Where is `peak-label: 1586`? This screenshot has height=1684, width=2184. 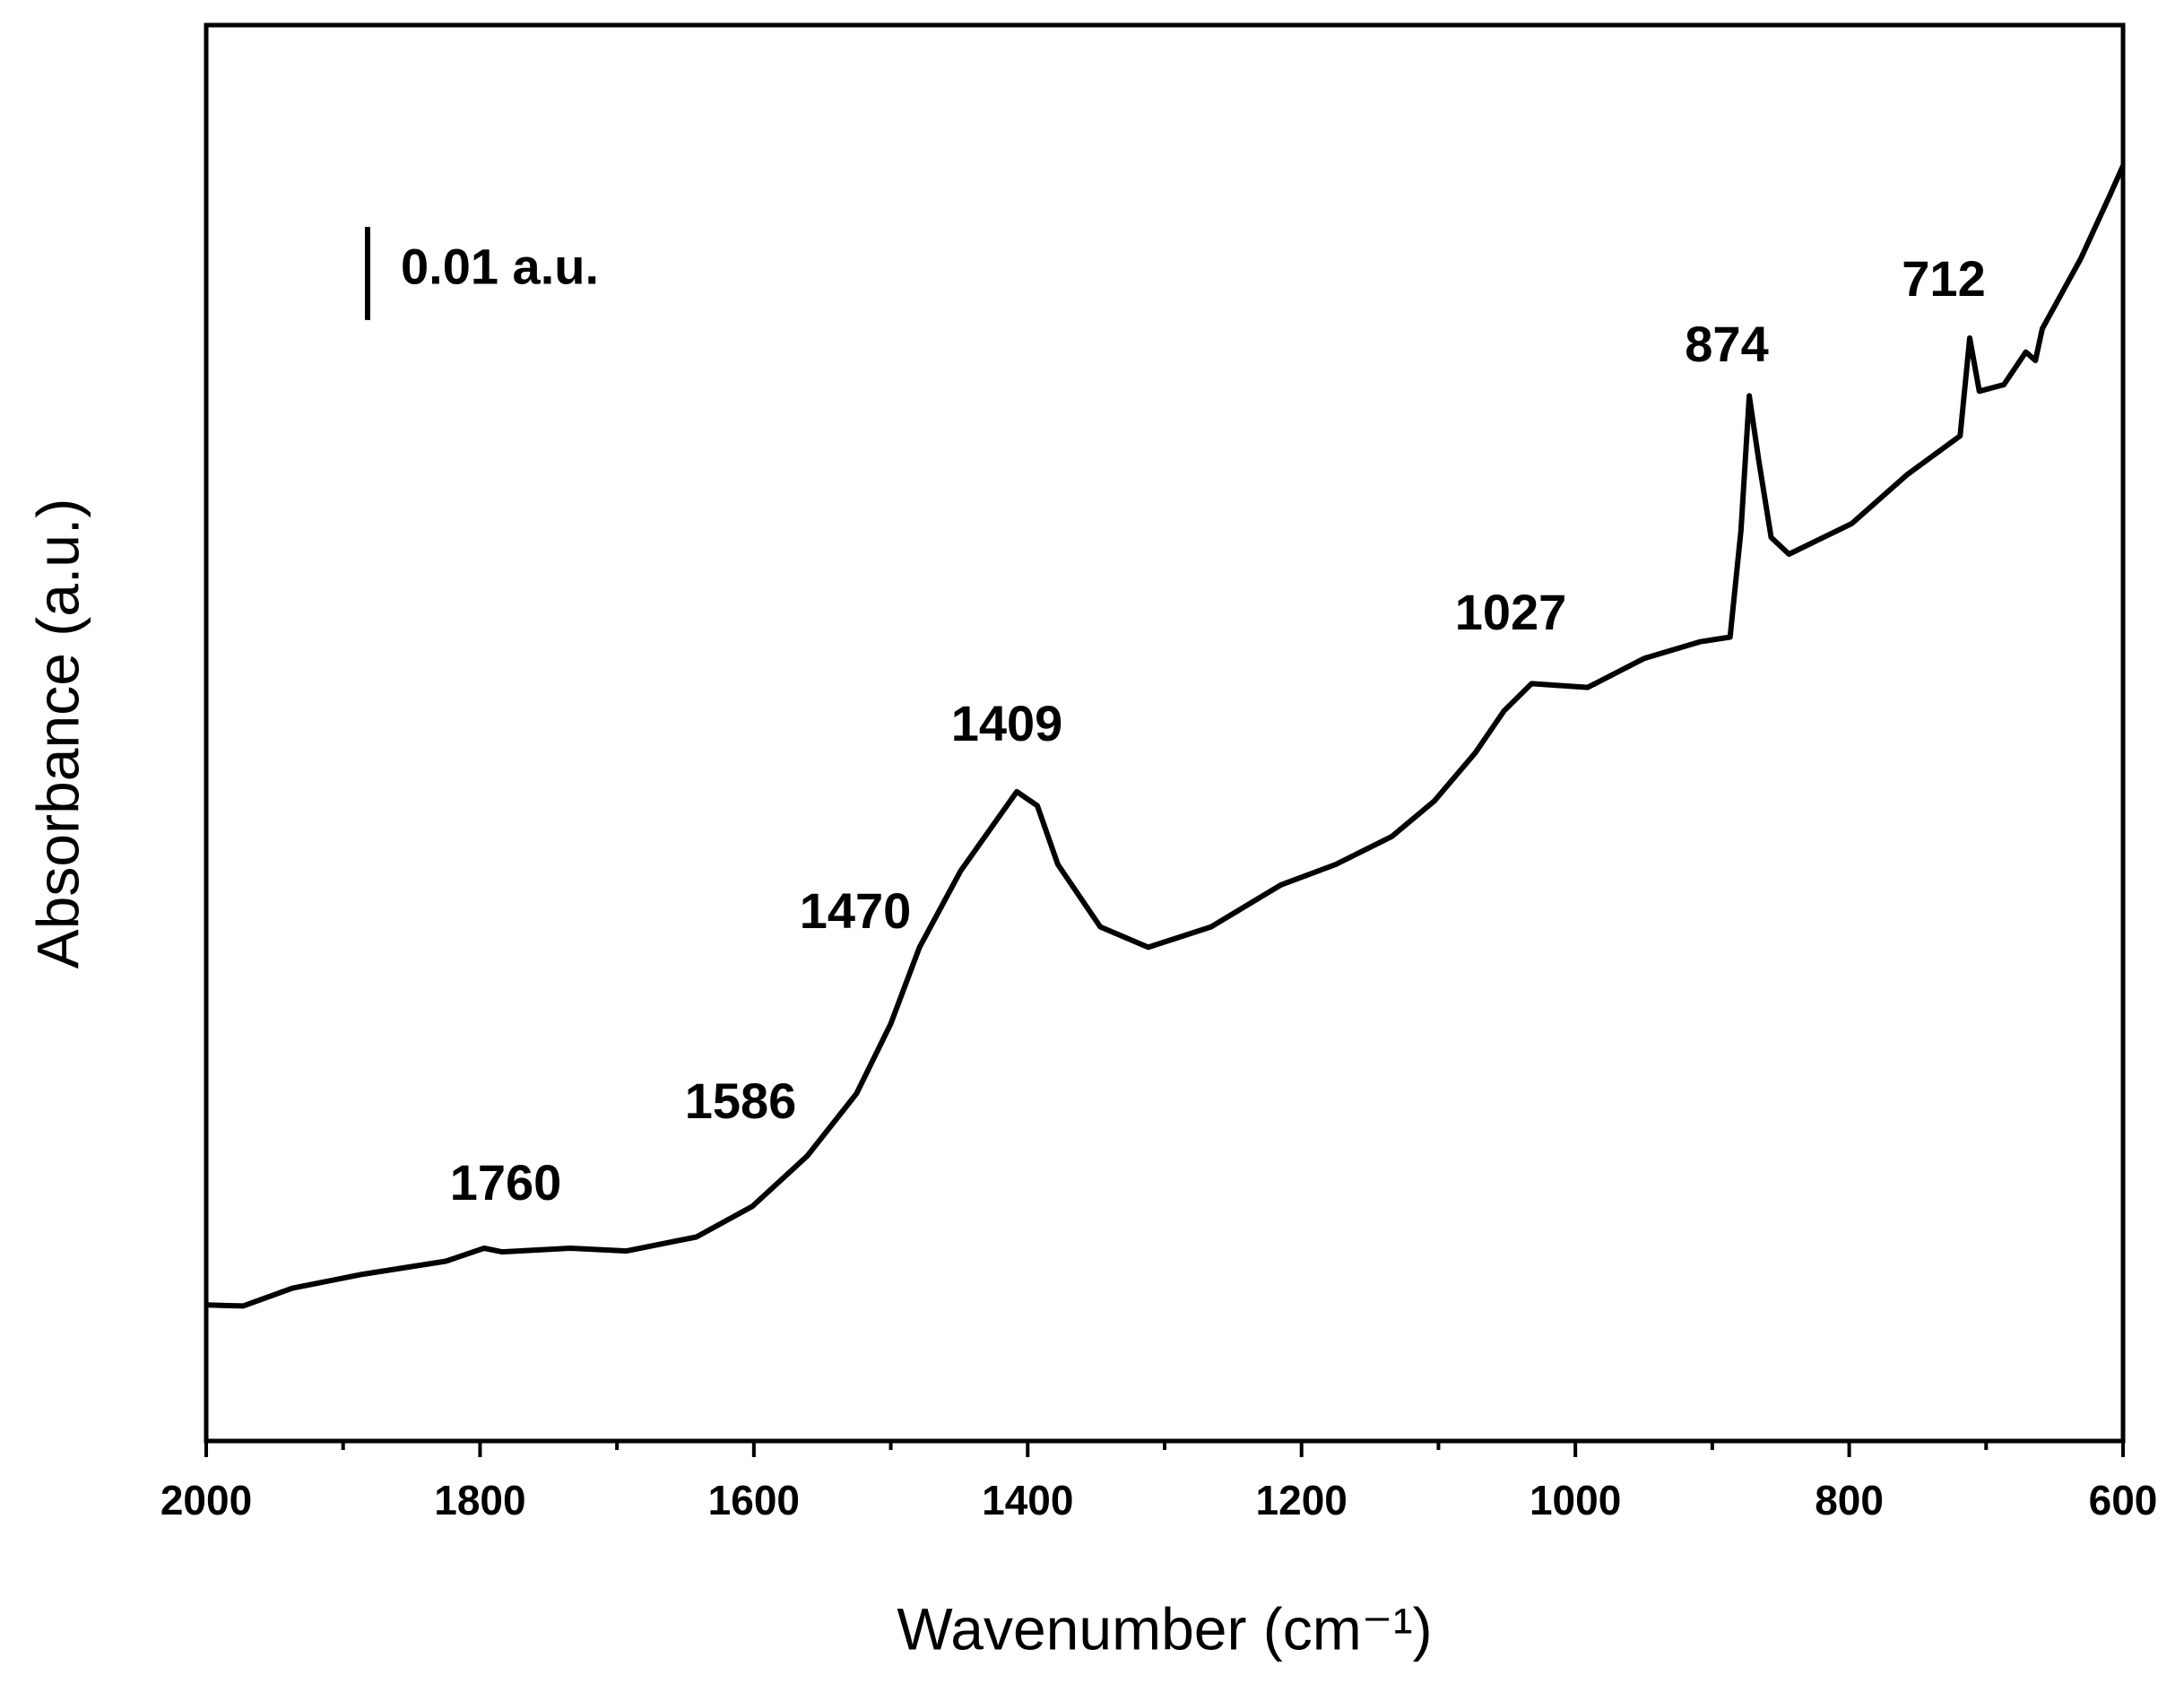 peak-label: 1586 is located at coordinates (741, 1100).